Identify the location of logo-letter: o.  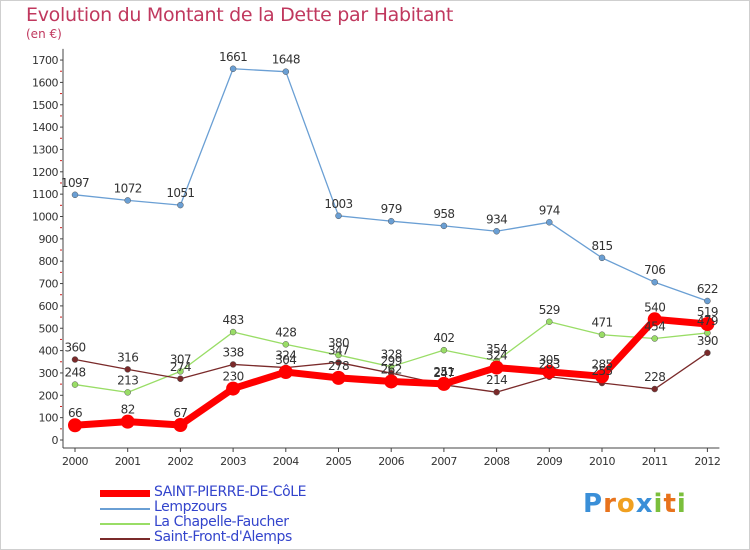
(626, 504).